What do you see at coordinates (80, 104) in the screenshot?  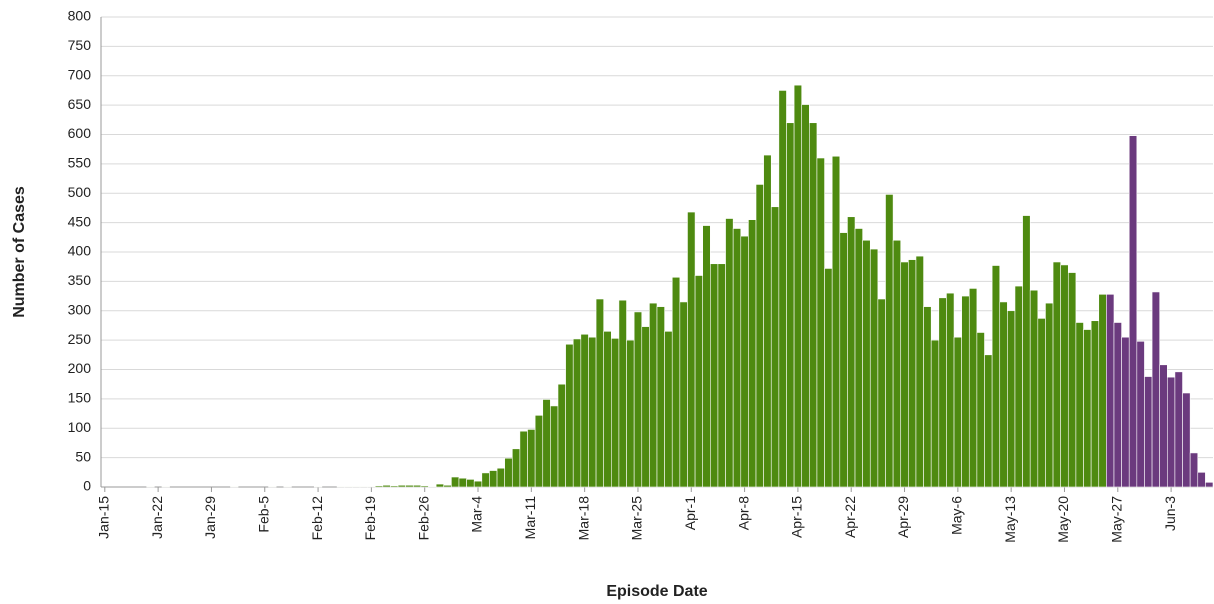 I see `y-tick-label: 650` at bounding box center [80, 104].